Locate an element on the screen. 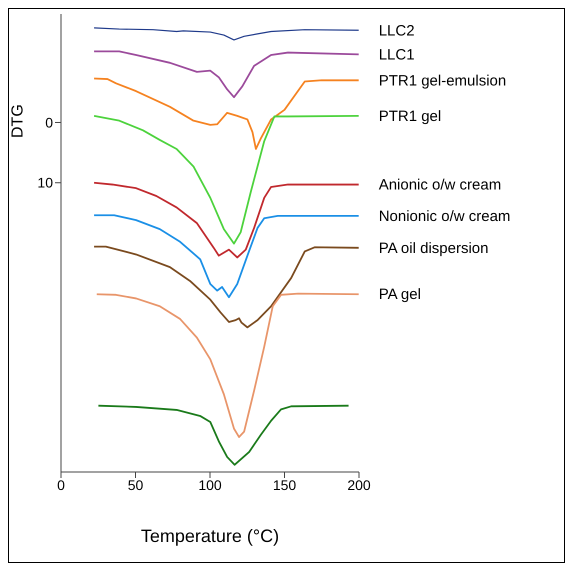 The image size is (573, 571). series-label: PA oil dispersion is located at coordinates (433, 248).